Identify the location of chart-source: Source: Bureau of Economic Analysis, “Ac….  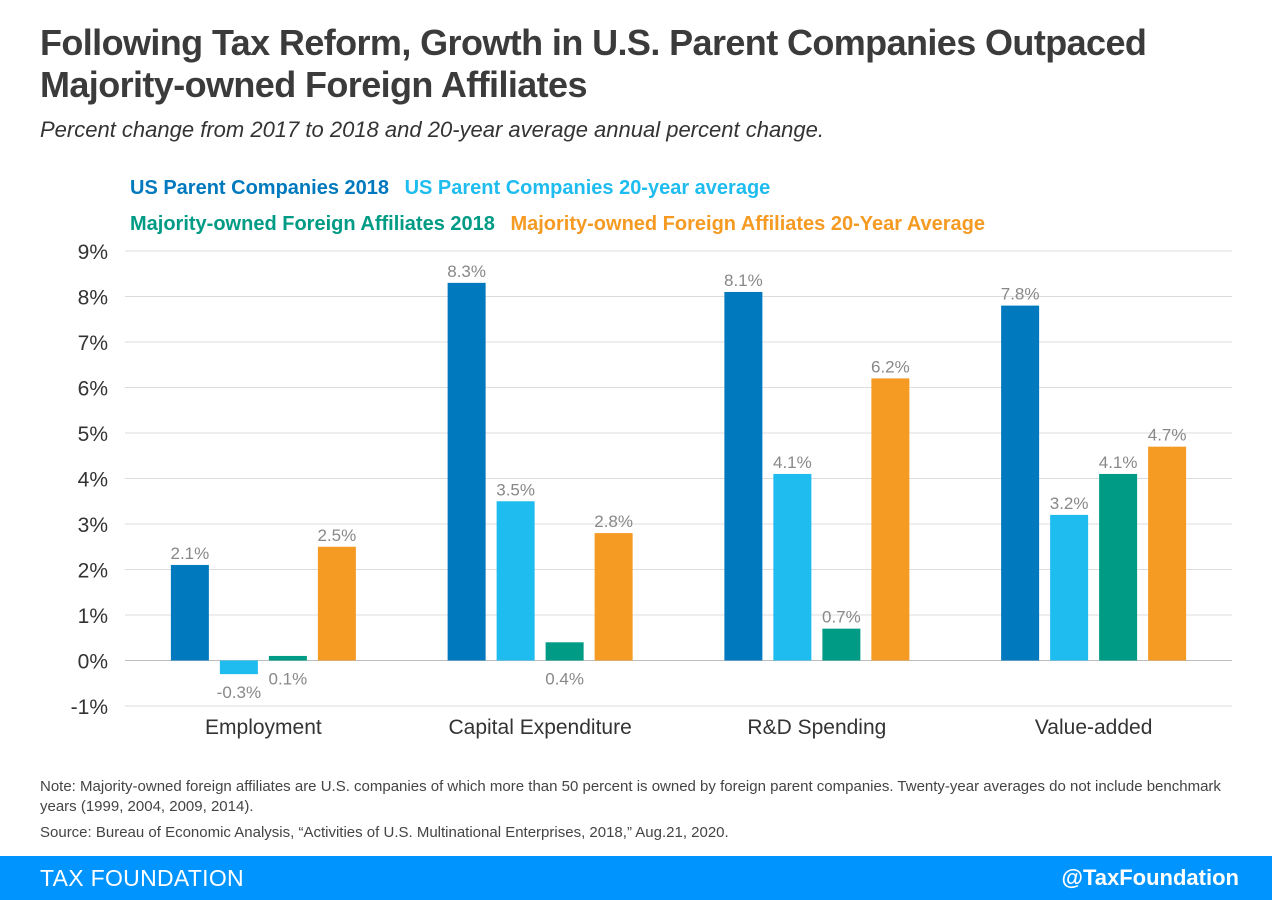
(384, 832).